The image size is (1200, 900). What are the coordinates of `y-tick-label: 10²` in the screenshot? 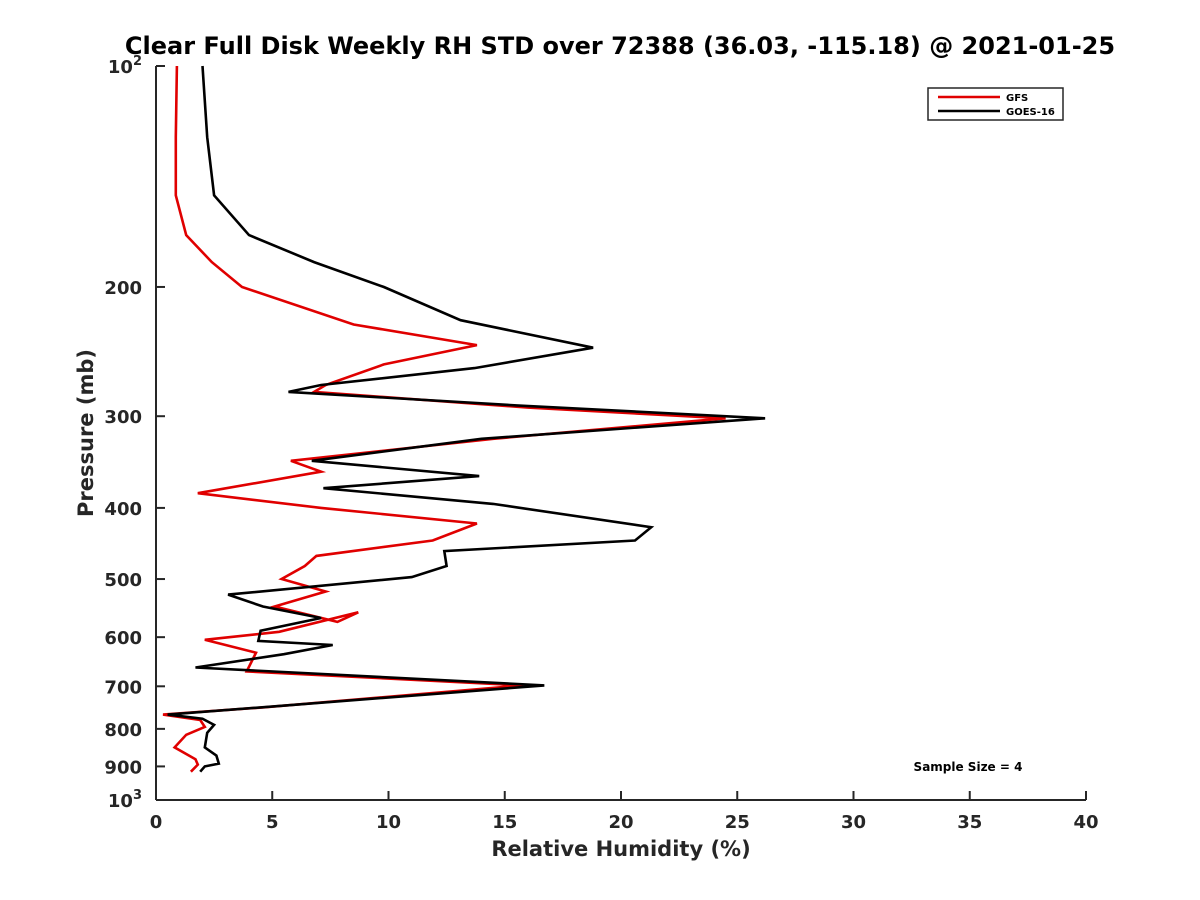 It's located at (125, 66).